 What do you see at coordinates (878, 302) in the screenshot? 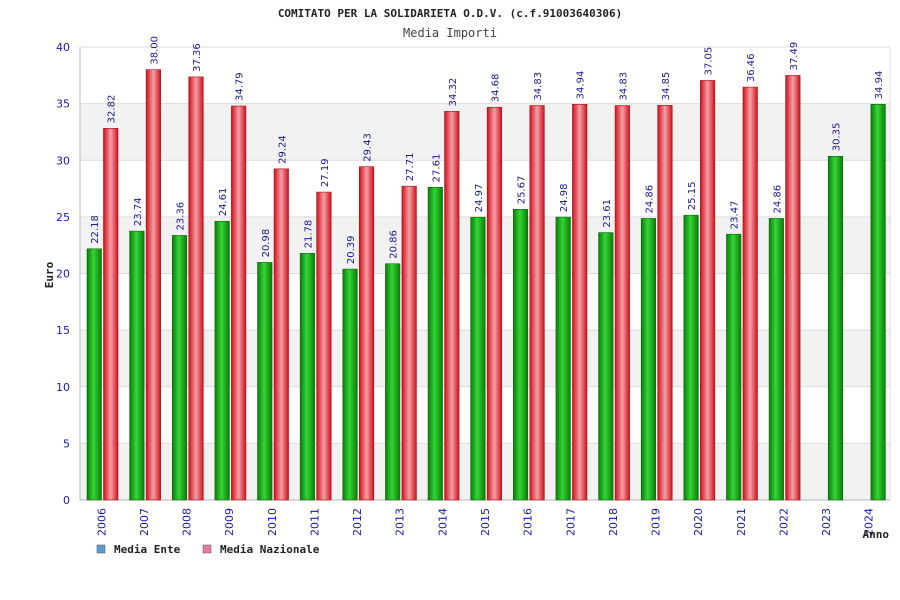
I see `bar-media-ente-2024` at bounding box center [878, 302].